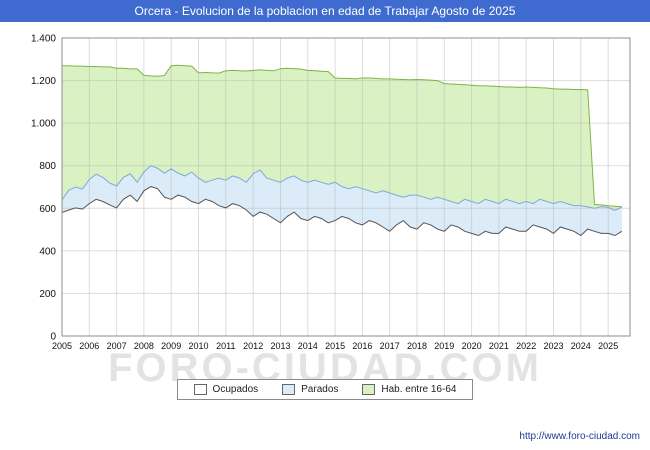 The image size is (650, 450). I want to click on x-tick-label: 2009, so click(171, 346).